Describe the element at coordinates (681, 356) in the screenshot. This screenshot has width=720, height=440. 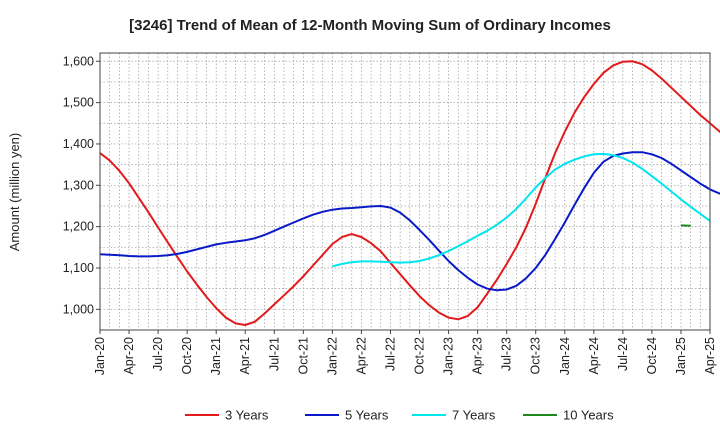
I see `x-tick-label: Jan-25` at that location.